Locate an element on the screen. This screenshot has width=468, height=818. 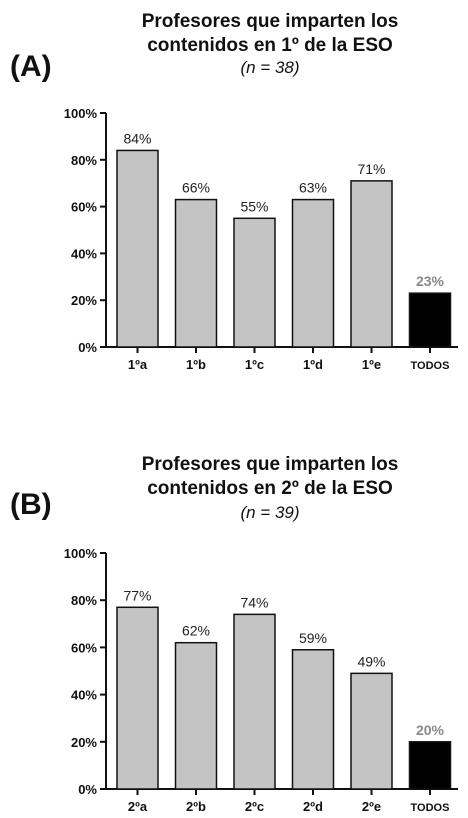
bar-1ºc is located at coordinates (254, 282).